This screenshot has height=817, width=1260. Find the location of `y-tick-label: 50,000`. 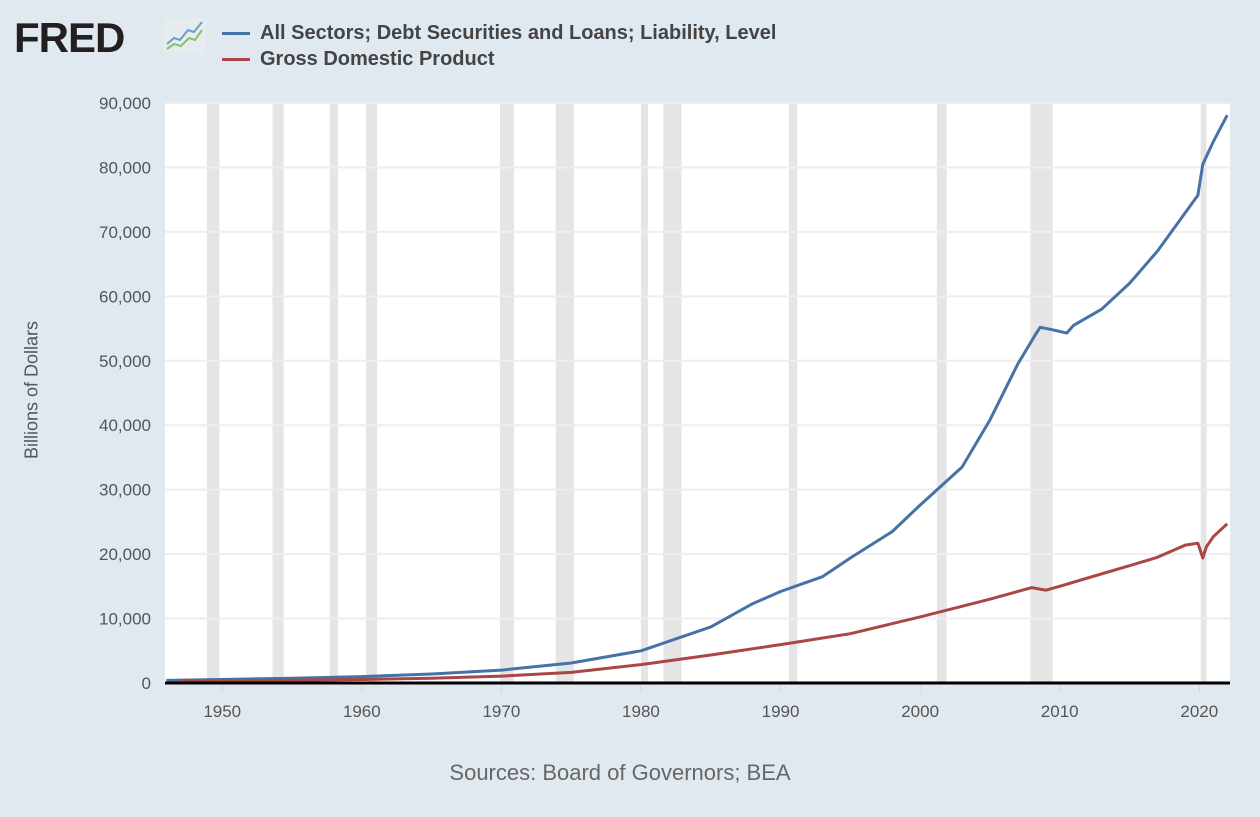

y-tick-label: 50,000 is located at coordinates (125, 361).